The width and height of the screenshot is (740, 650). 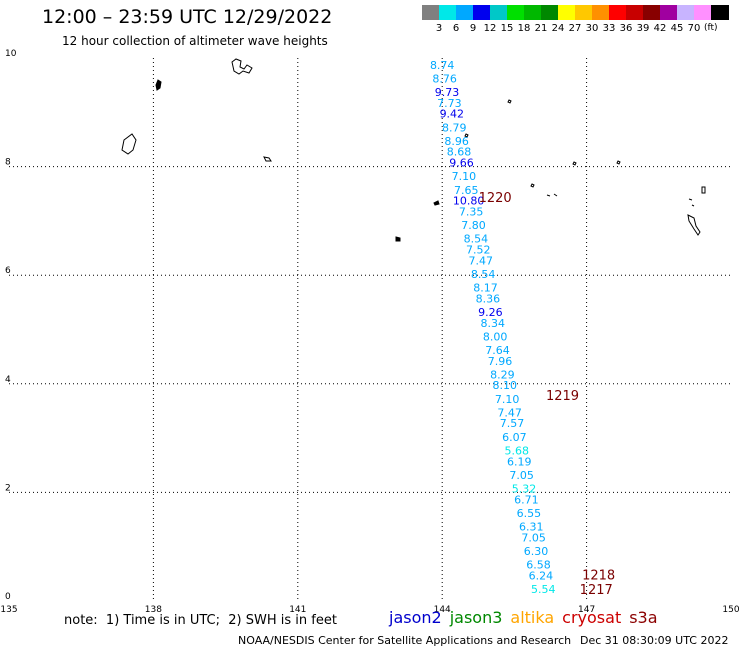 I want to click on wave-height-label: 7.80, so click(x=473, y=225).